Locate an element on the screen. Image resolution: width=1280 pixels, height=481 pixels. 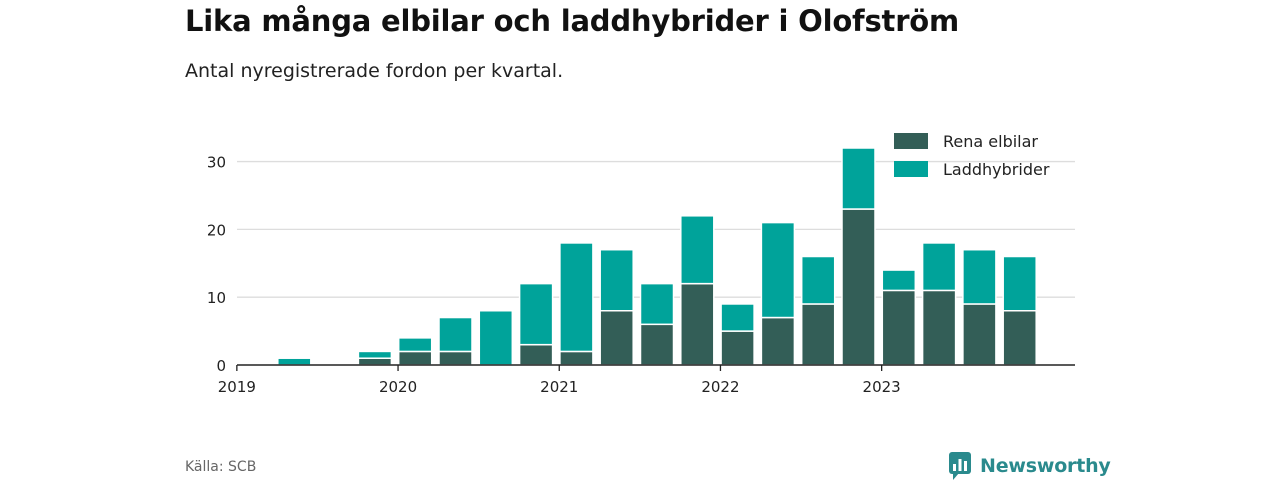
x-tick-label: 2020 is located at coordinates (398, 387).